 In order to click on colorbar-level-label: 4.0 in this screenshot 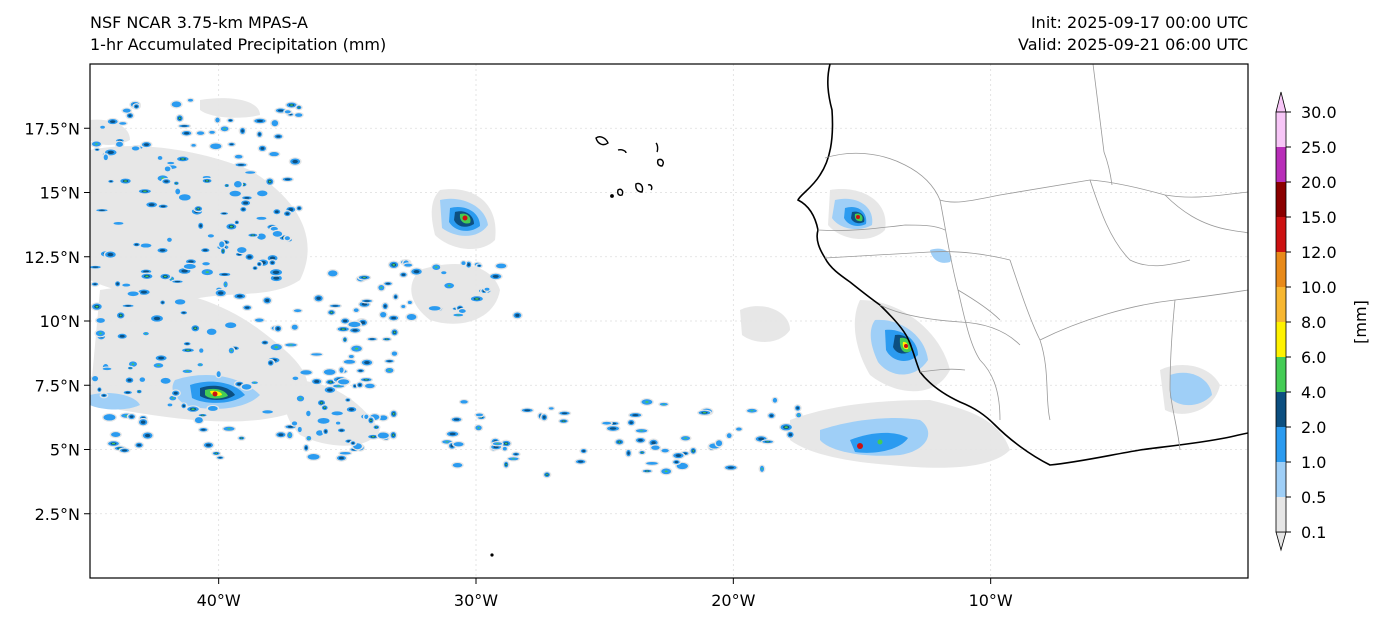, I will do `click(1313, 392)`.